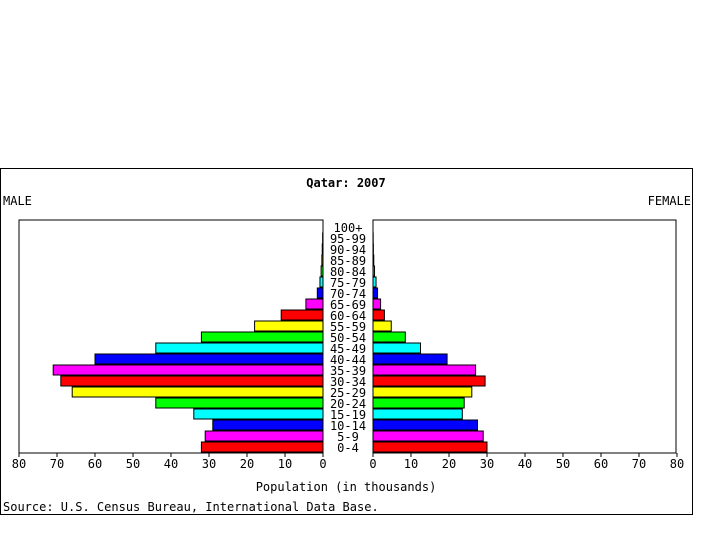  What do you see at coordinates (348, 228) in the screenshot?
I see `age-label-100+: 100+` at bounding box center [348, 228].